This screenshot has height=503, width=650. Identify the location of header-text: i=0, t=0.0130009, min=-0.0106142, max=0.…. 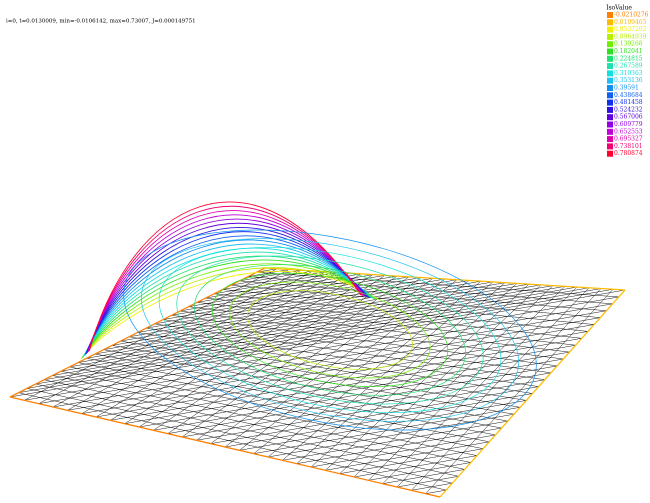
(101, 22).